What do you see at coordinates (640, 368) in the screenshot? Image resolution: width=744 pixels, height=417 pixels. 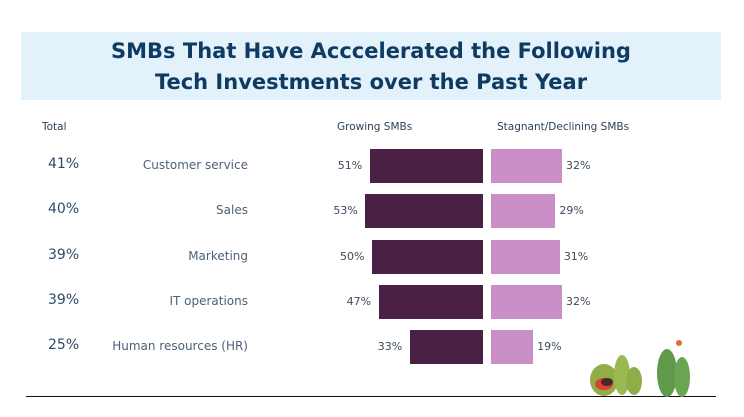 I see `plant-bird-illustration` at bounding box center [640, 368].